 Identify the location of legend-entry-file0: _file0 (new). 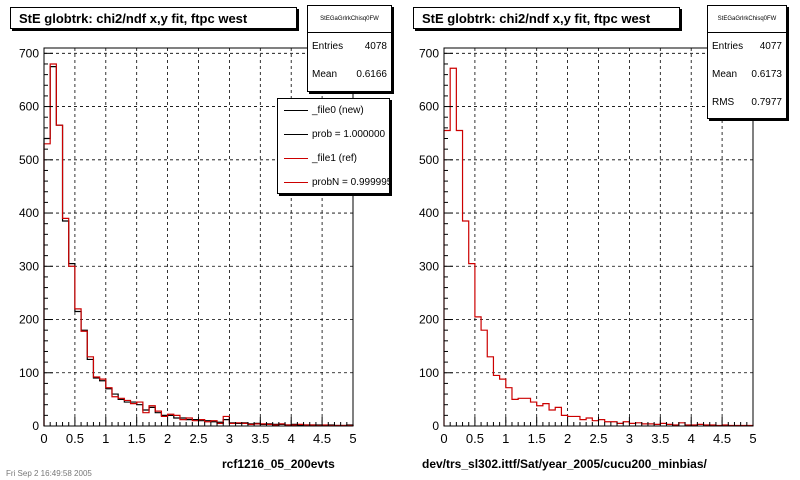
(333, 111).